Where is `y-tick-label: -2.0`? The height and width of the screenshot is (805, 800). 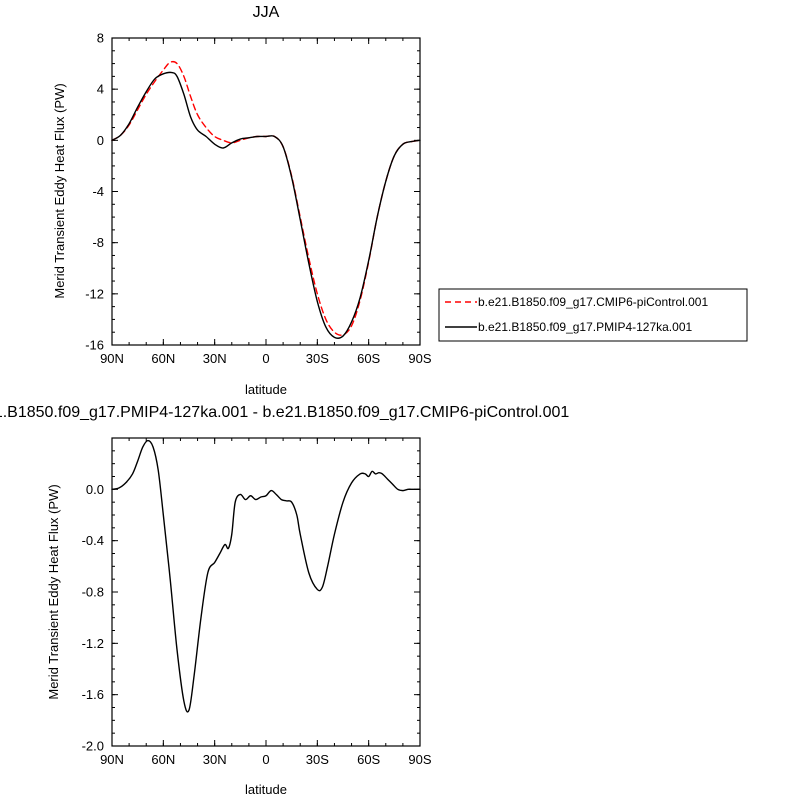
y-tick-label: -2.0 is located at coordinates (93, 746).